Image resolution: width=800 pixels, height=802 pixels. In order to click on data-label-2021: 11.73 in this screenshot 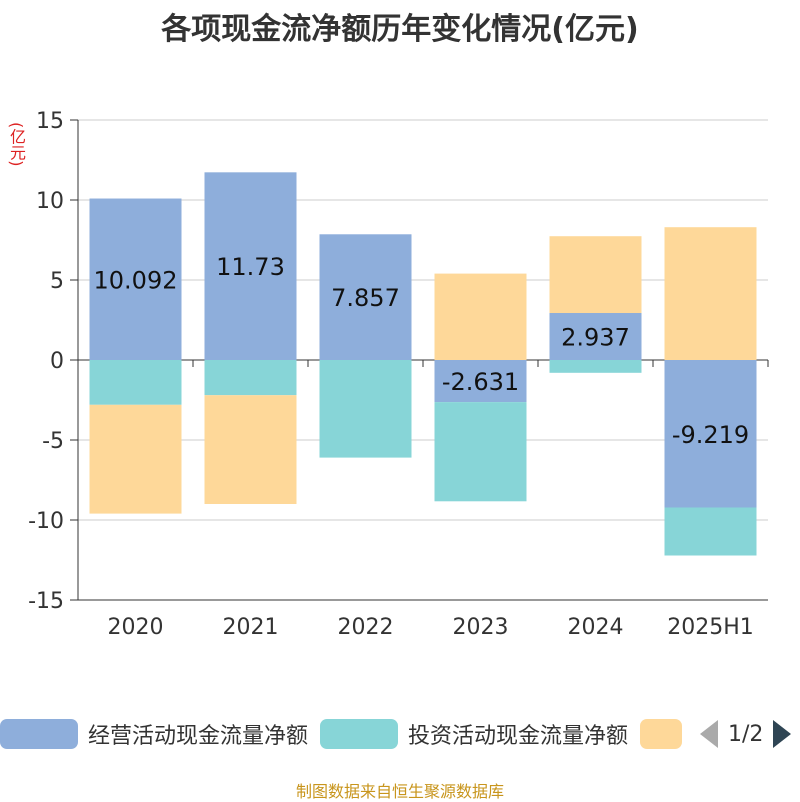, I will do `click(250, 267)`.